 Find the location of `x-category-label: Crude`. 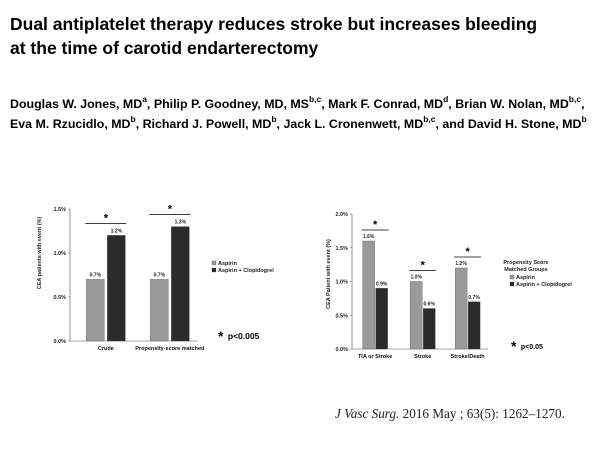

x-category-label: Crude is located at coordinates (106, 349).